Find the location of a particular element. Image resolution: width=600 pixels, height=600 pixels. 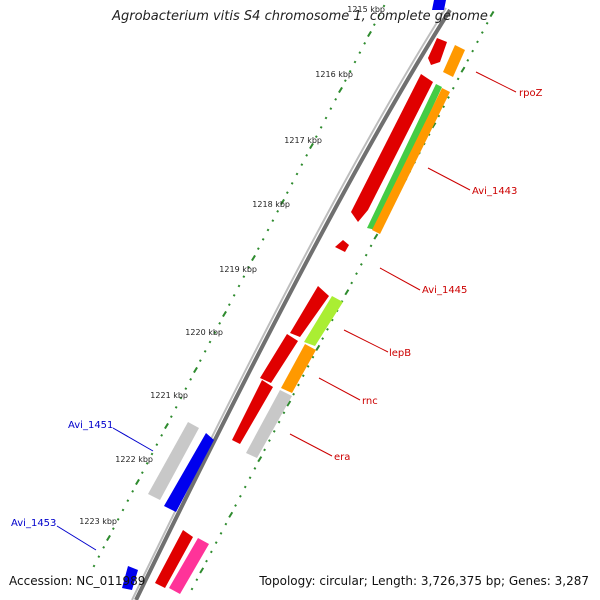

accession-text: Accession: NC_011989 is located at coordinates (77, 581).